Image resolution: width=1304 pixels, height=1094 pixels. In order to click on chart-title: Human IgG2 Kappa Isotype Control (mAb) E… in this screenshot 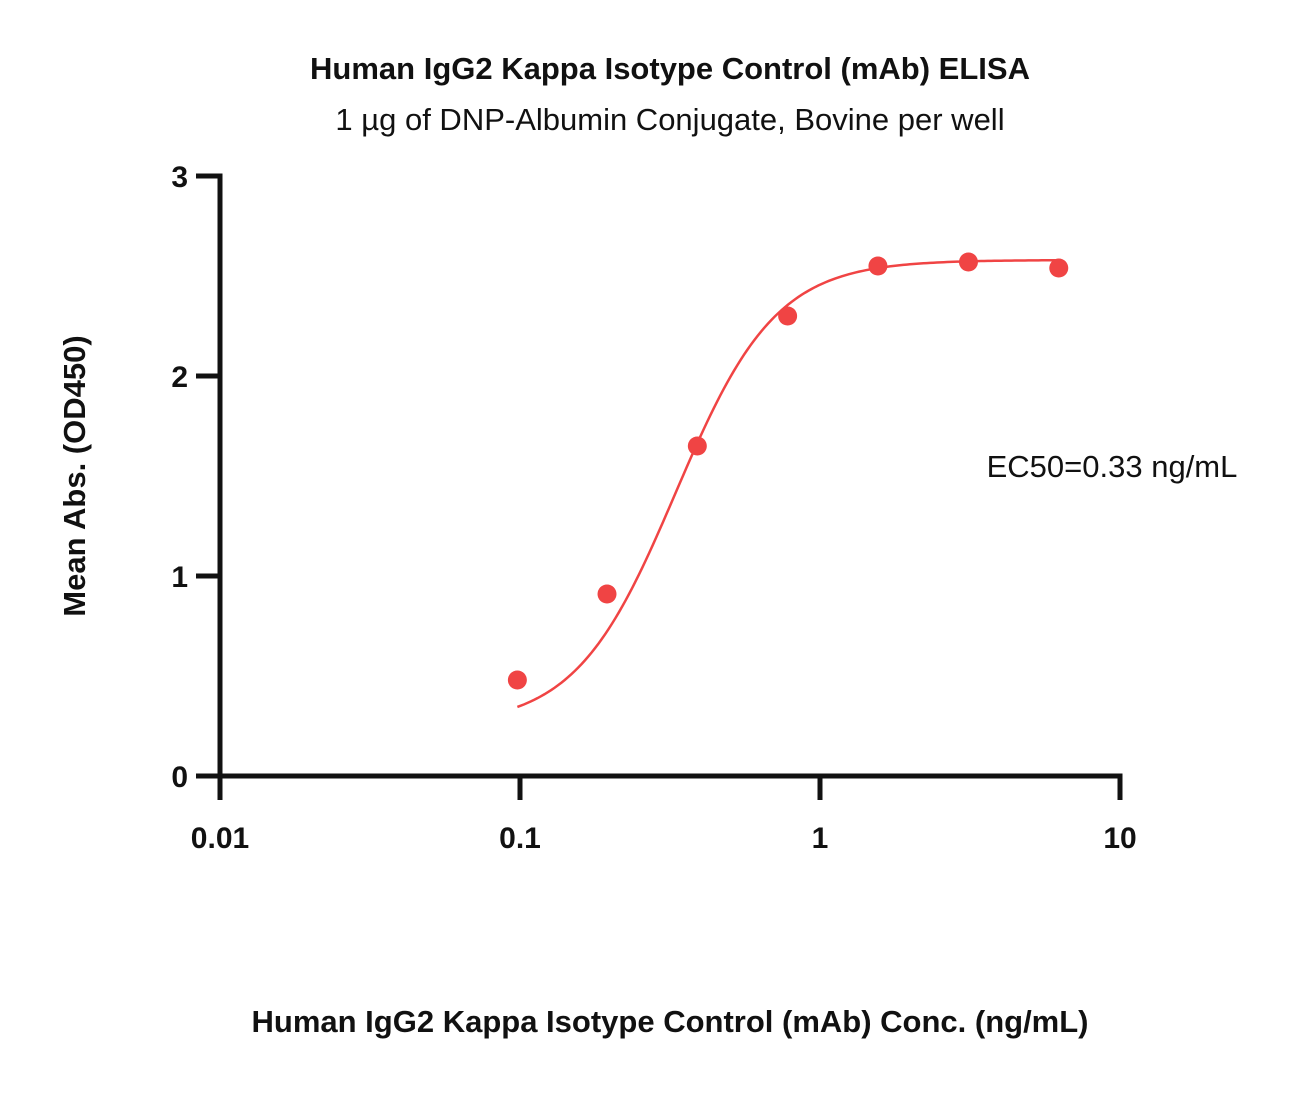, I will do `click(670, 68)`.